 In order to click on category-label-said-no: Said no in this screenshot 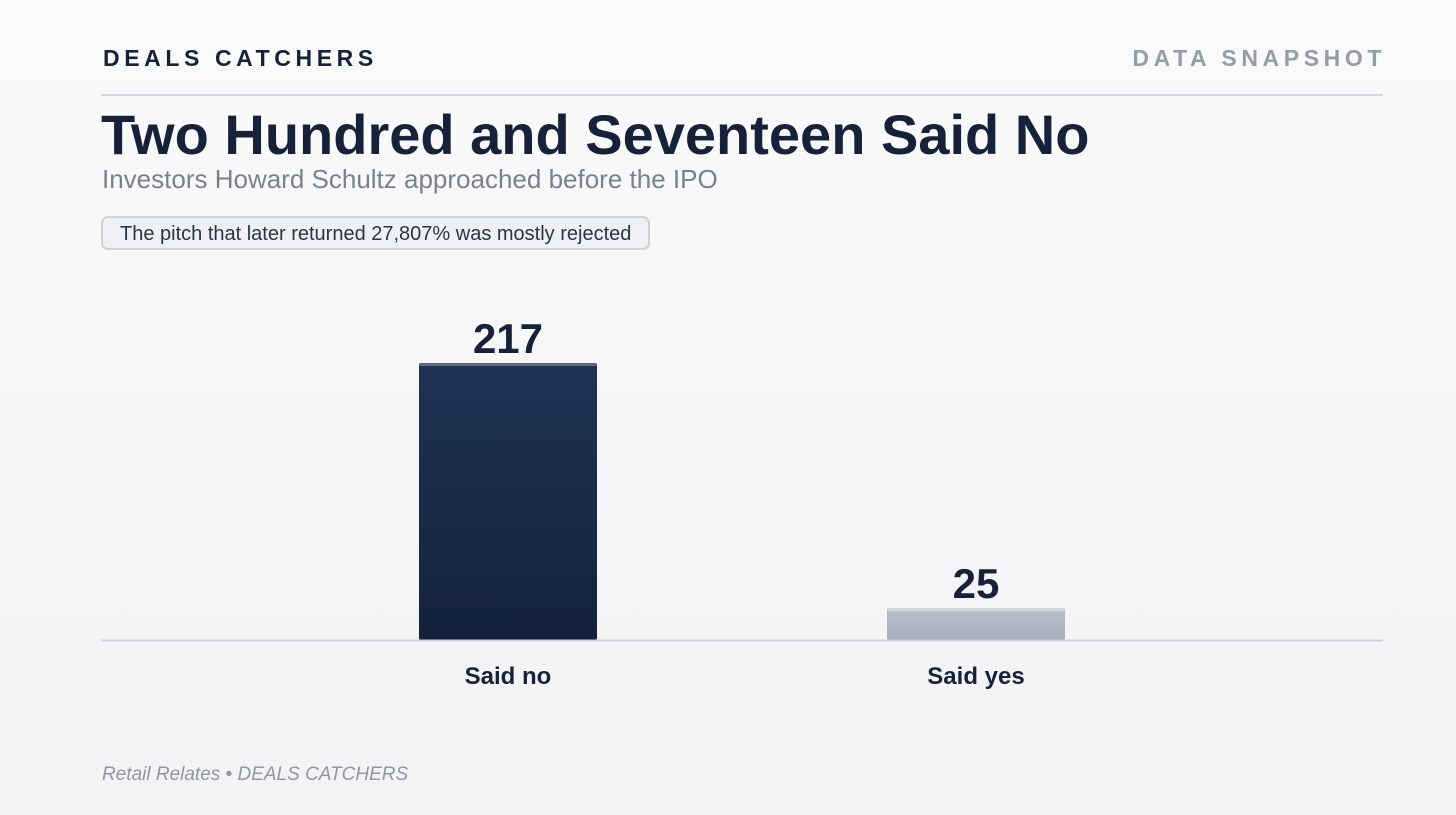, I will do `click(508, 676)`.